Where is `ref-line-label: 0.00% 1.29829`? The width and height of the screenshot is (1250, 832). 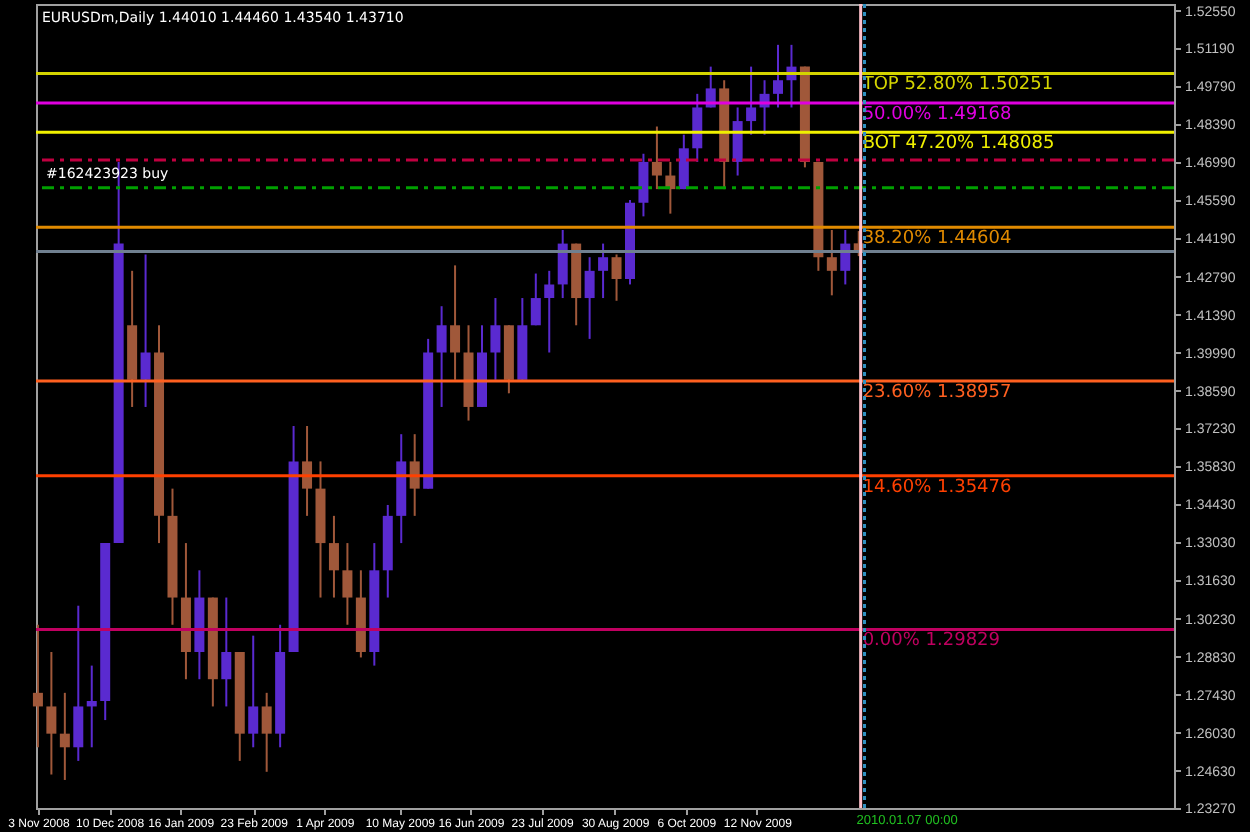 ref-line-label: 0.00% 1.29829 is located at coordinates (931, 641).